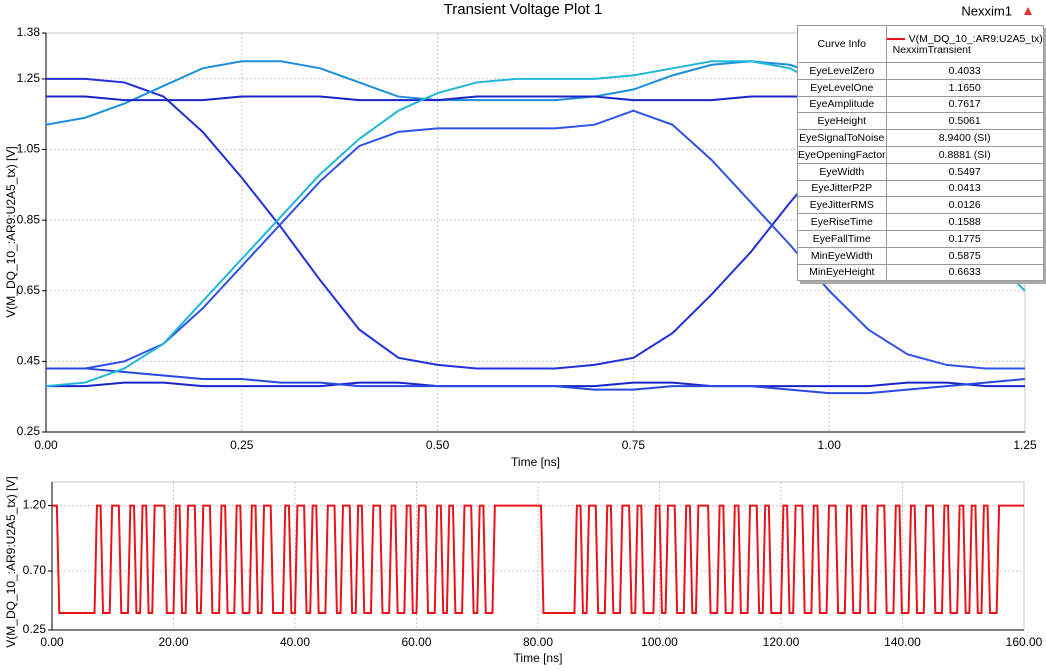 The image size is (1046, 671). What do you see at coordinates (438, 445) in the screenshot?
I see `x-tick-label: 0.50` at bounding box center [438, 445].